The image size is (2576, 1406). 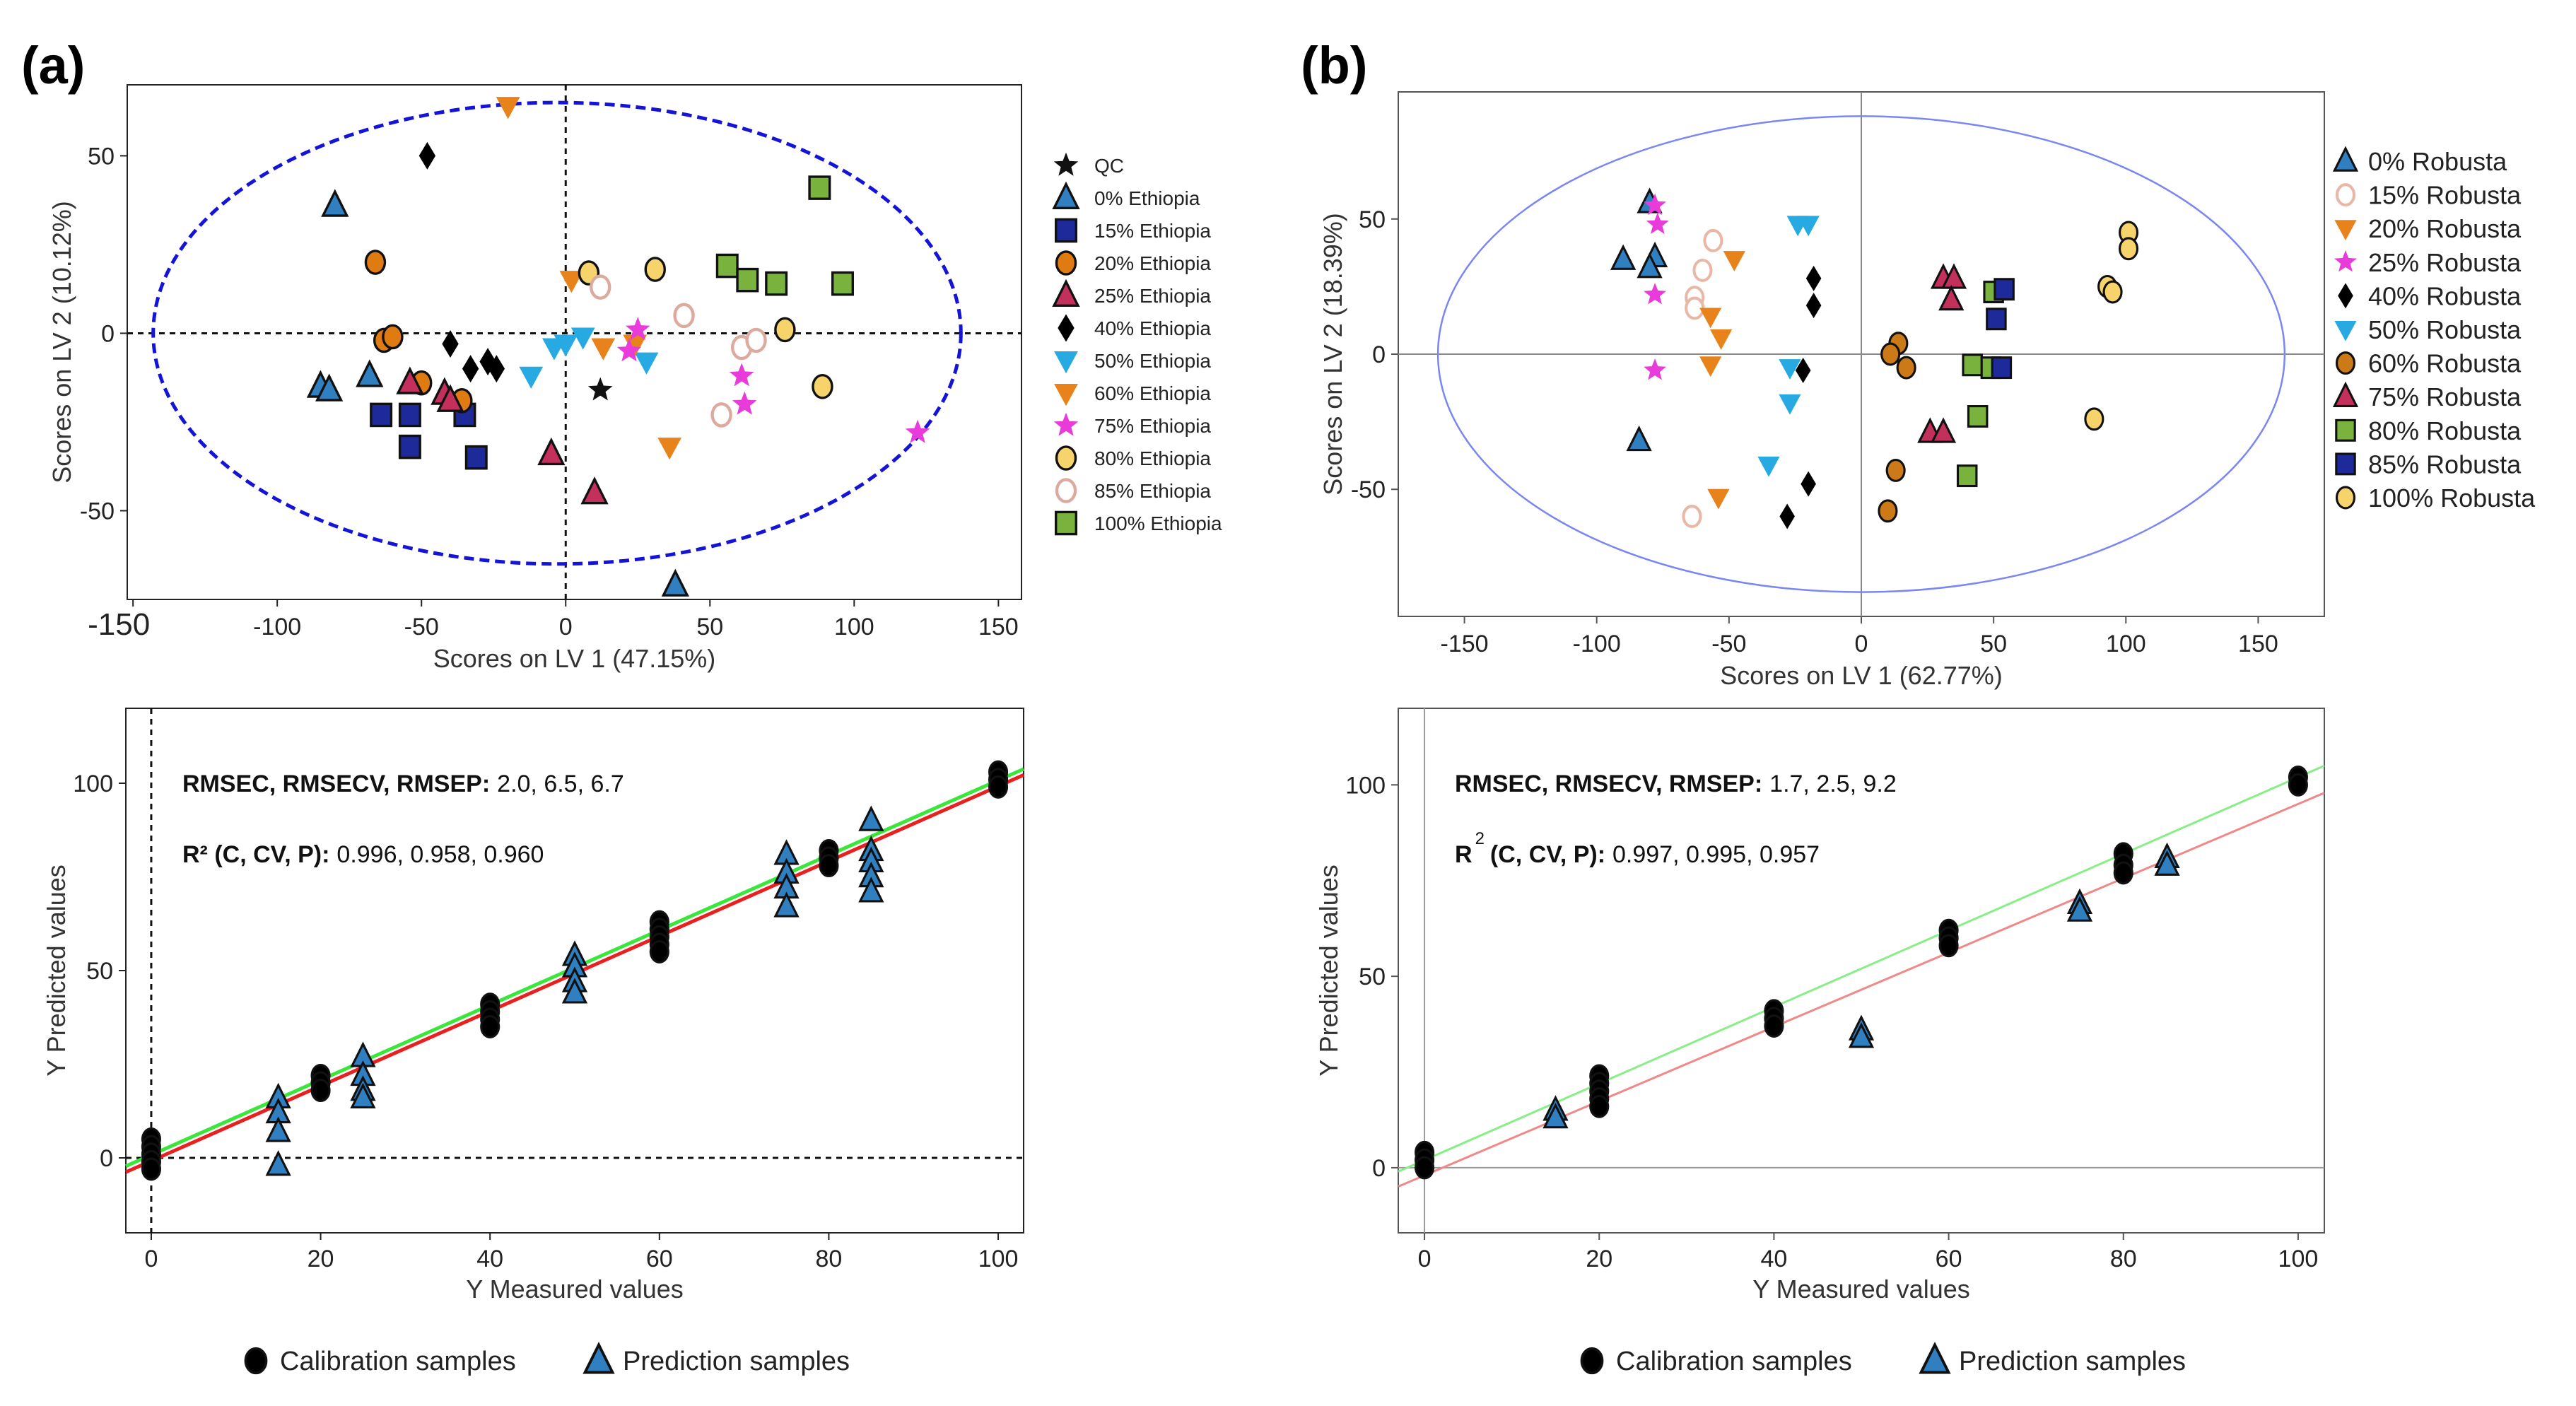 I want to click on plot-frame, so click(x=1862, y=971).